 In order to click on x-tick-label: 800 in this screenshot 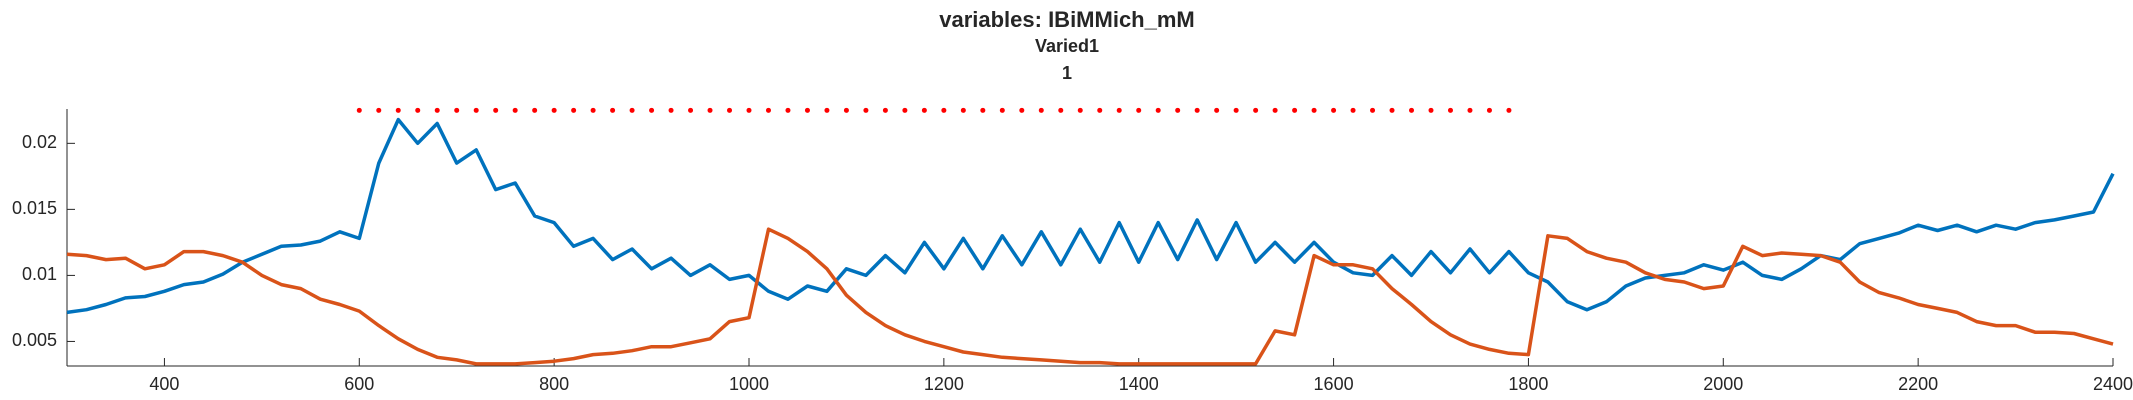, I will do `click(554, 384)`.